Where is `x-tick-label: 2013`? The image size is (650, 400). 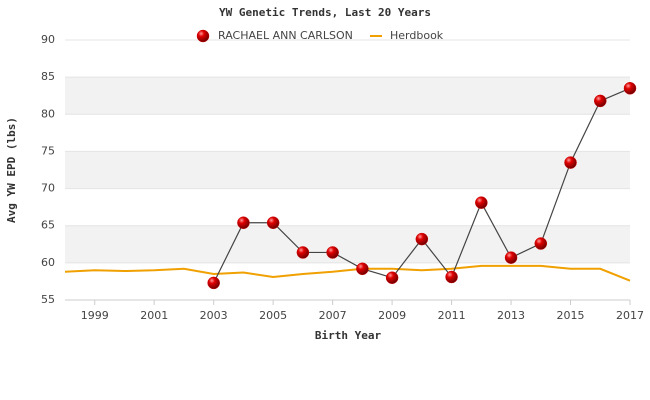 x-tick-label: 2013 is located at coordinates (511, 315).